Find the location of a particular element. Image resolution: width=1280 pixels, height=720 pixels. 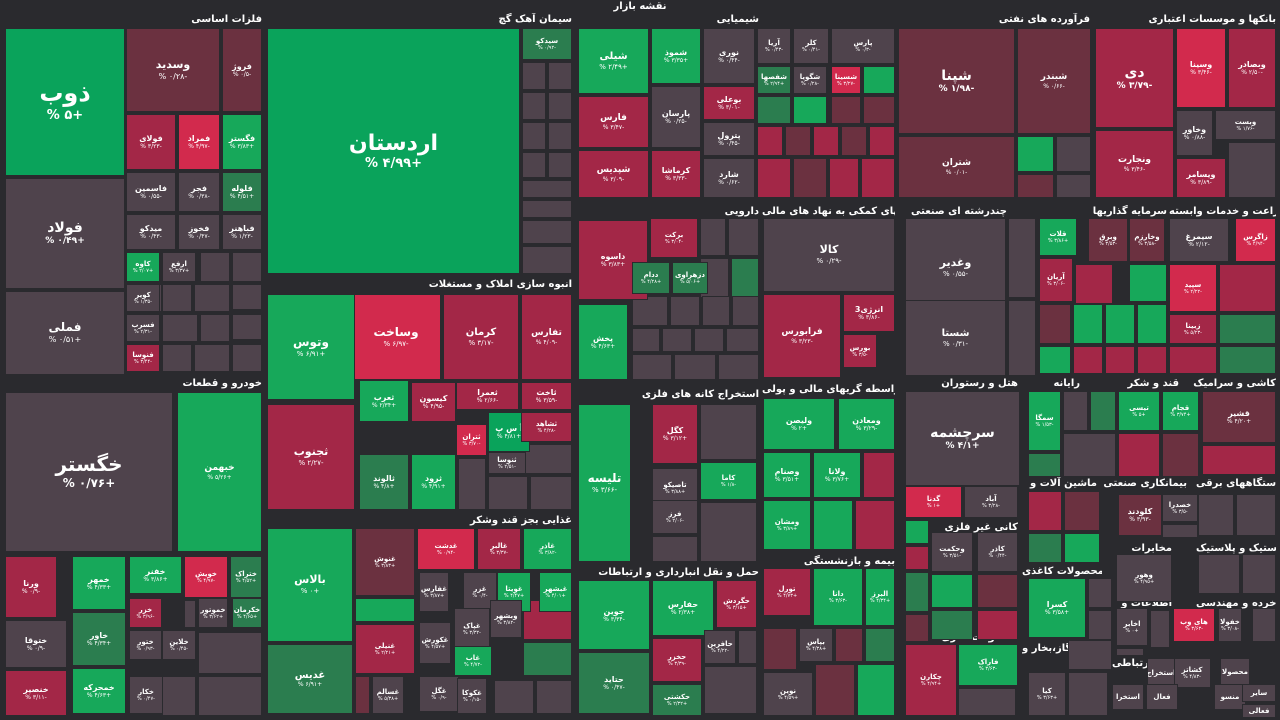

stock-tile: وبصادر -۲/۵۰ % is located at coordinates (1252, 68).